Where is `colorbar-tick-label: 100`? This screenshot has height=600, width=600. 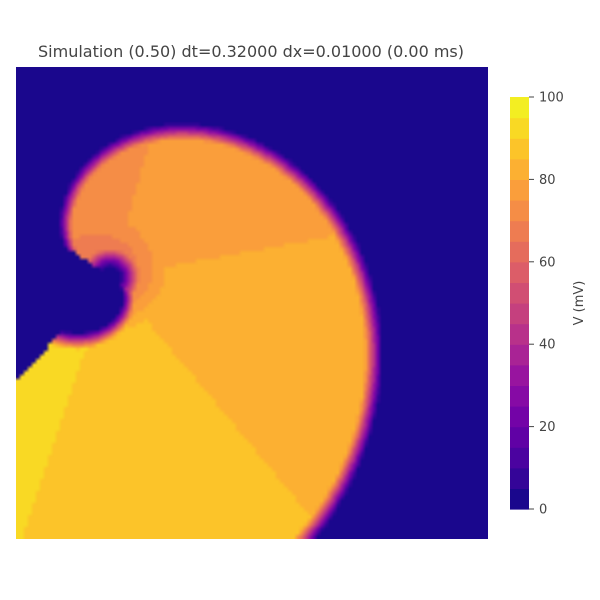 colorbar-tick-label: 100 is located at coordinates (551, 98).